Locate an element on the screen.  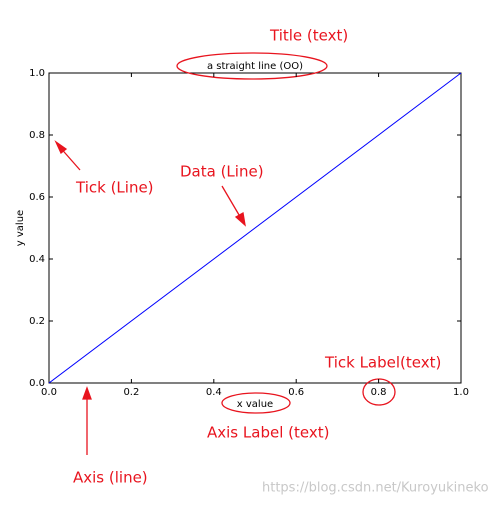
x-tick-label: 0.2 is located at coordinates (131, 392).